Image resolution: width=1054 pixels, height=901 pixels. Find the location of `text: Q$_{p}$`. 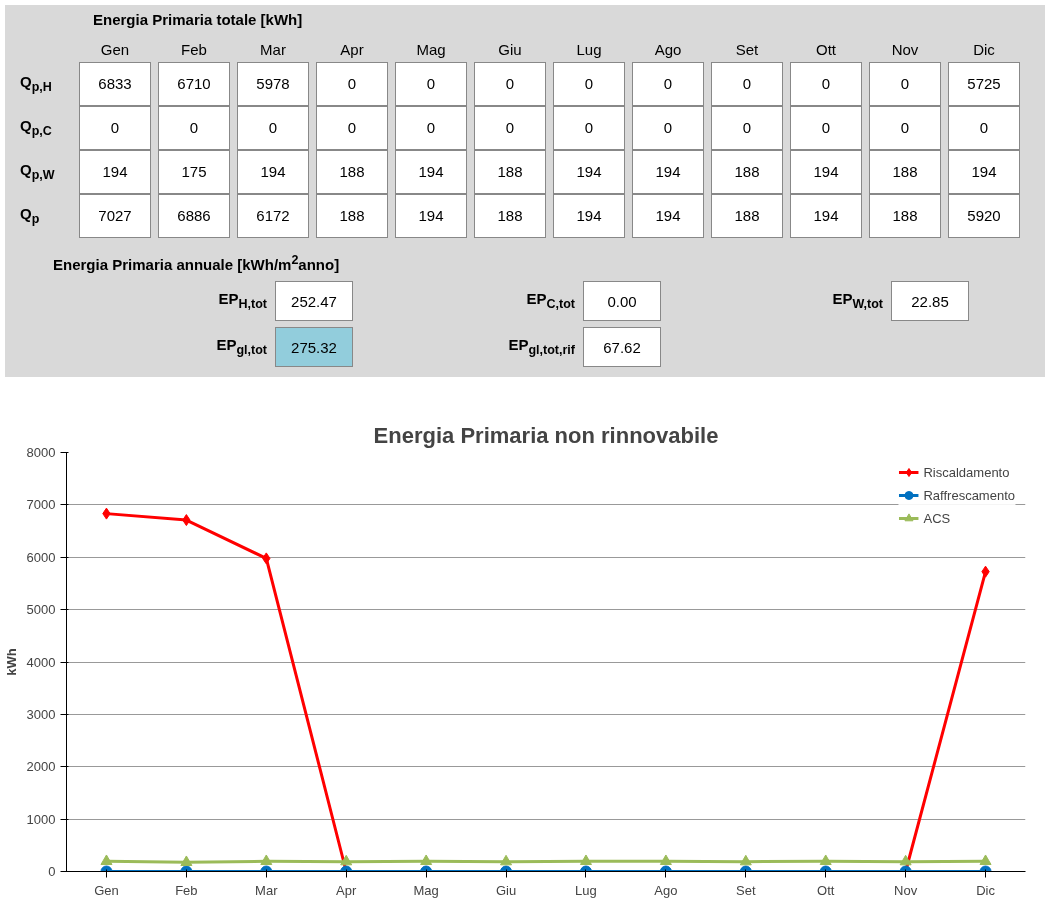

text: Q$_{p}$ is located at coordinates (30, 215).